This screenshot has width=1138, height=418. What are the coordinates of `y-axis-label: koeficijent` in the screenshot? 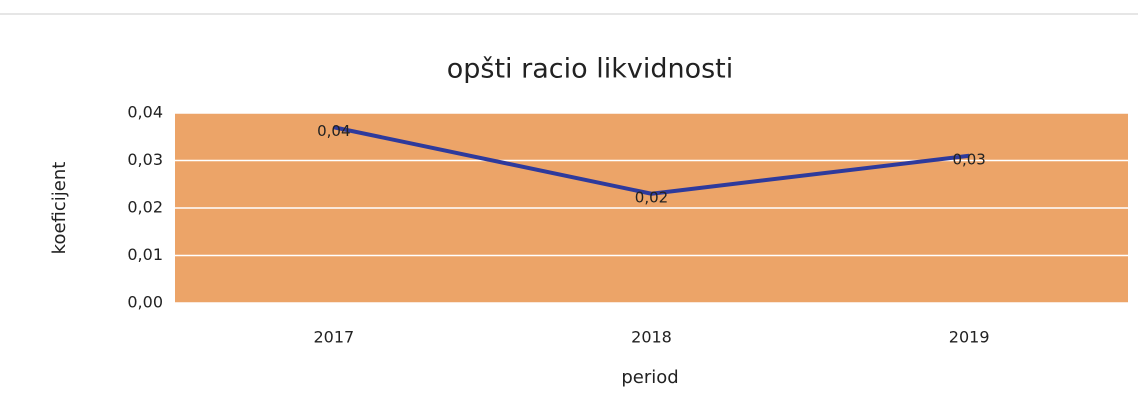 It's located at (59, 208).